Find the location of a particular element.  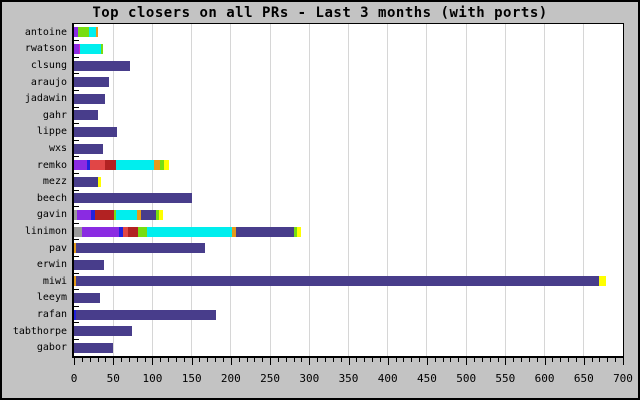

y-tick-label-mezz: mezz is located at coordinates (54, 182).